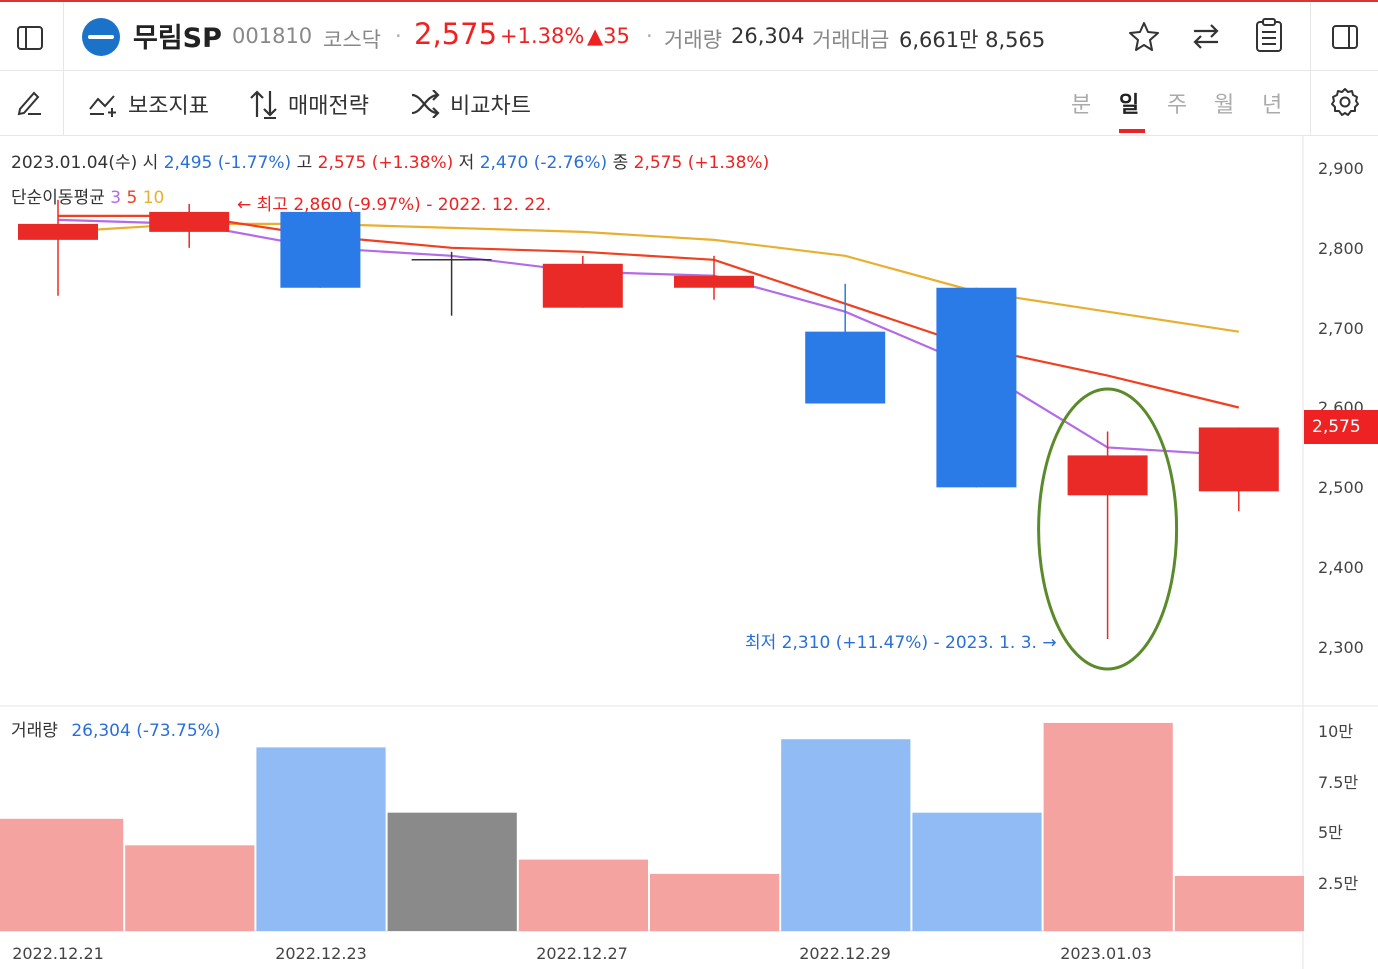 This screenshot has height=969, width=1378. Describe the element at coordinates (1272, 105) in the screenshot. I see `period-year-tab: 년` at that location.